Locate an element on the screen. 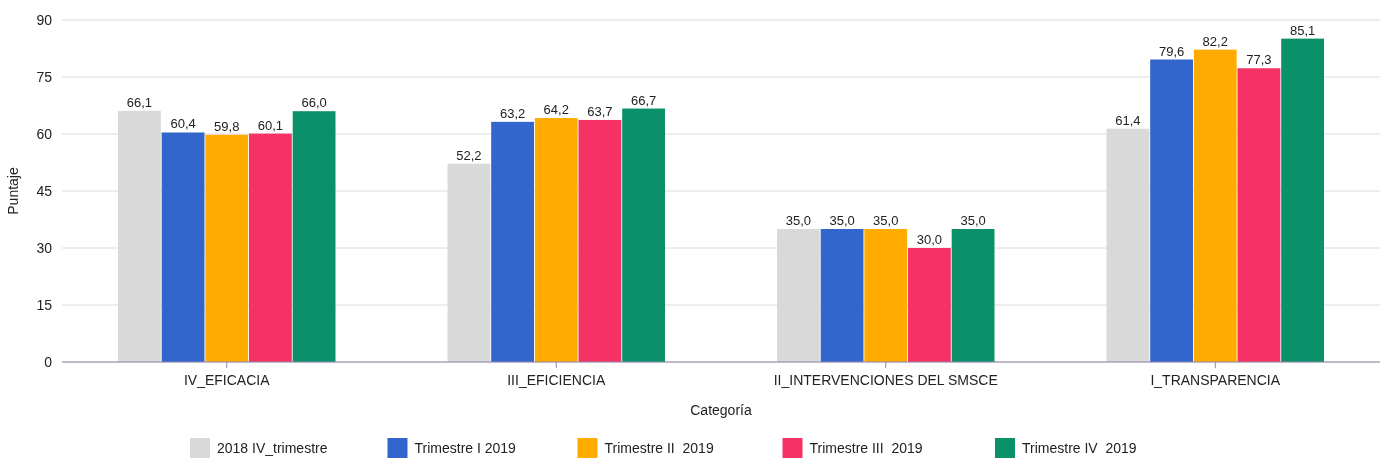  y-tick-label: 75 is located at coordinates (44, 76).